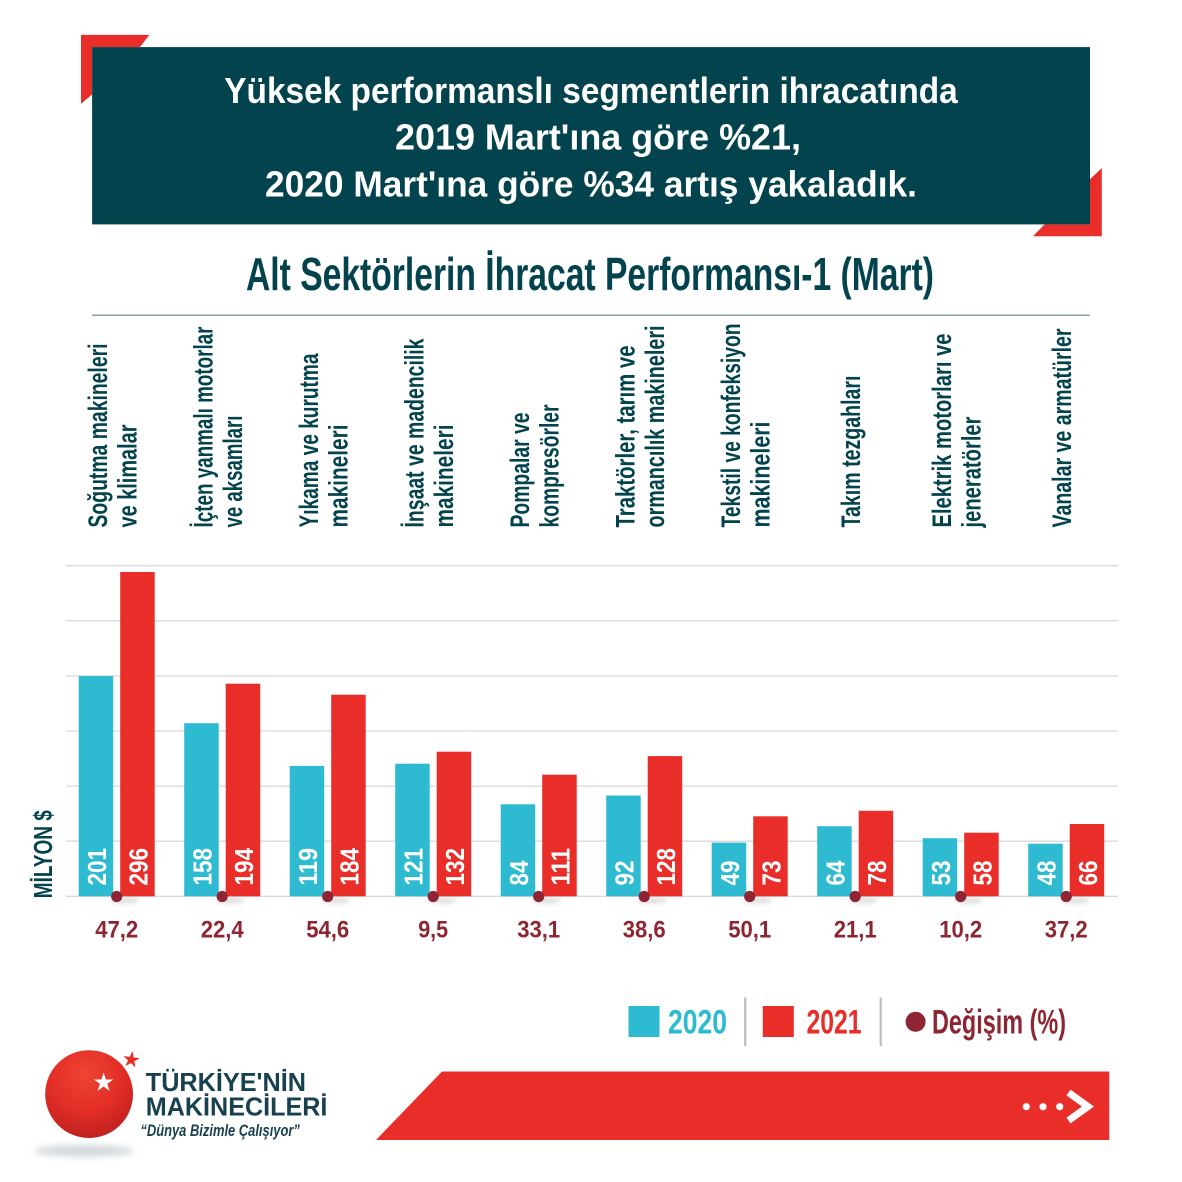 Image resolution: width=1182 pixels, height=1182 pixels. Describe the element at coordinates (855, 930) in the screenshot. I see `svg-text: 21,1` at that location.